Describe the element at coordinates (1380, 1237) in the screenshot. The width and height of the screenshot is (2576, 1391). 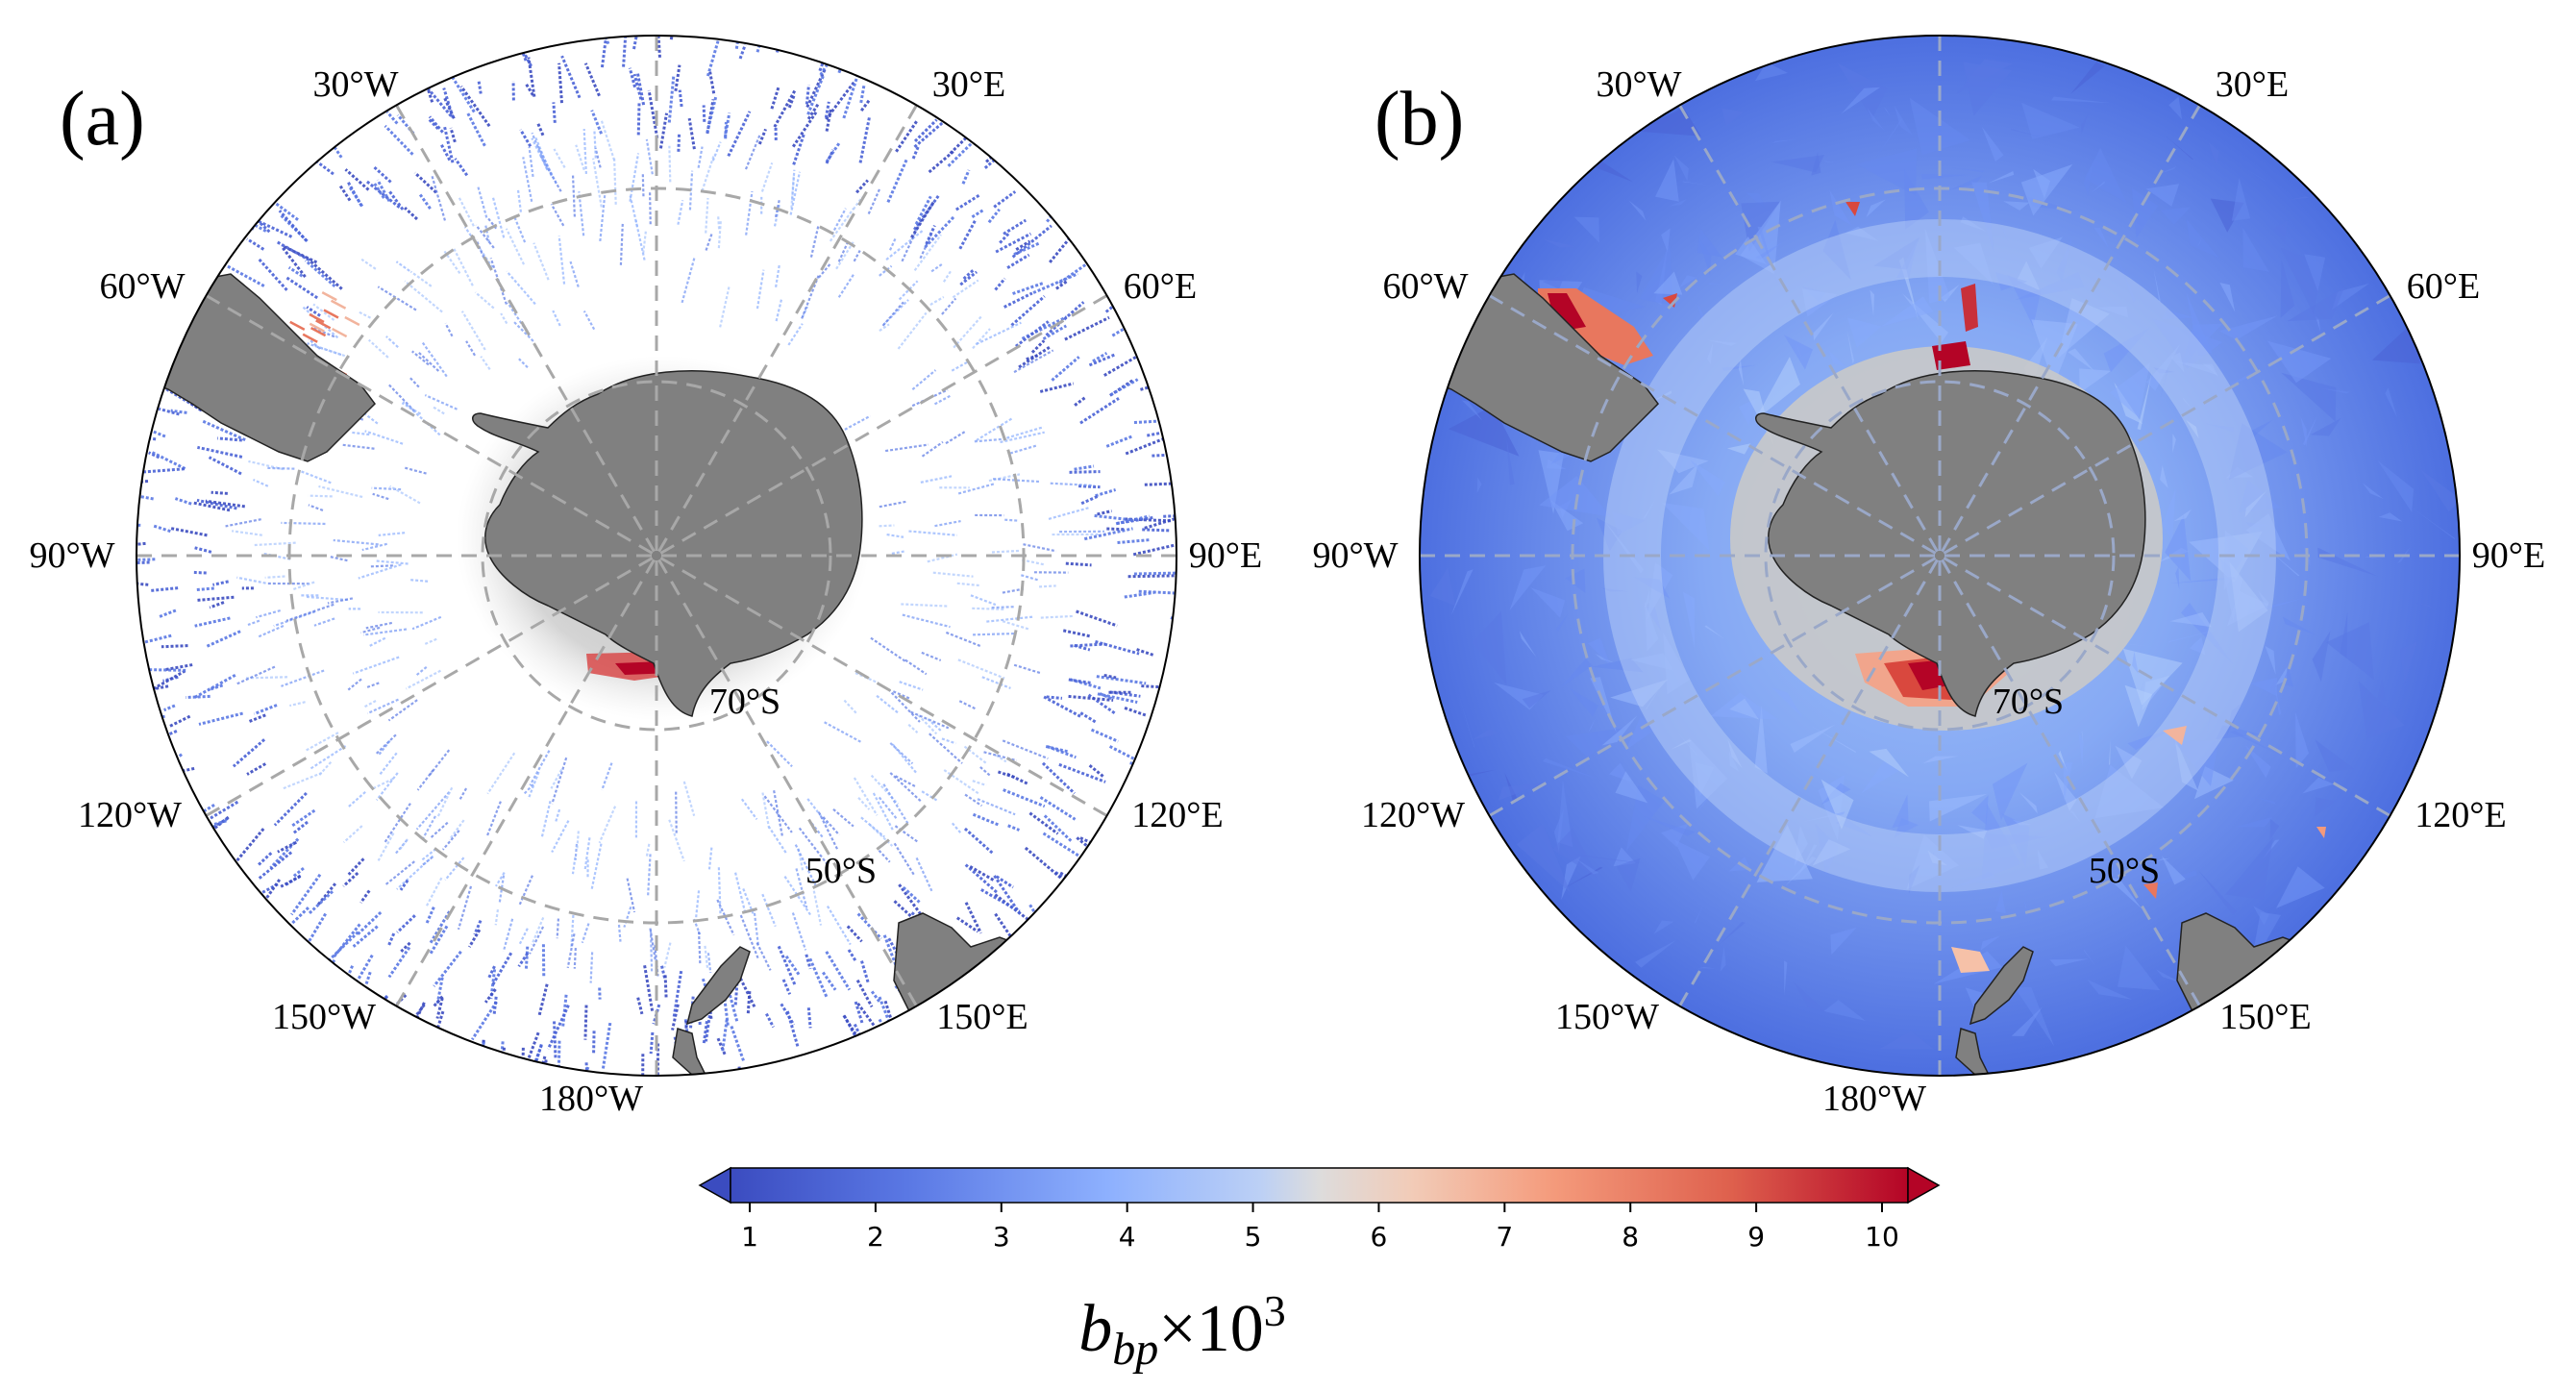
I see `colorbar-tick-label: 6` at that location.